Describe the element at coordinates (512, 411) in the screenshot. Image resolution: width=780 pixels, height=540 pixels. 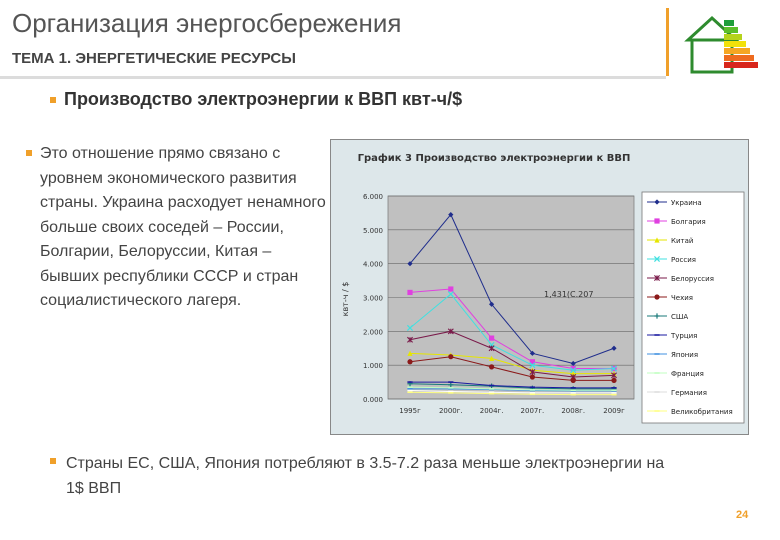
I see `x-tick-labels: 1995г 2000г. 2004г. 2007г. 2008г. 2009г` at that location.